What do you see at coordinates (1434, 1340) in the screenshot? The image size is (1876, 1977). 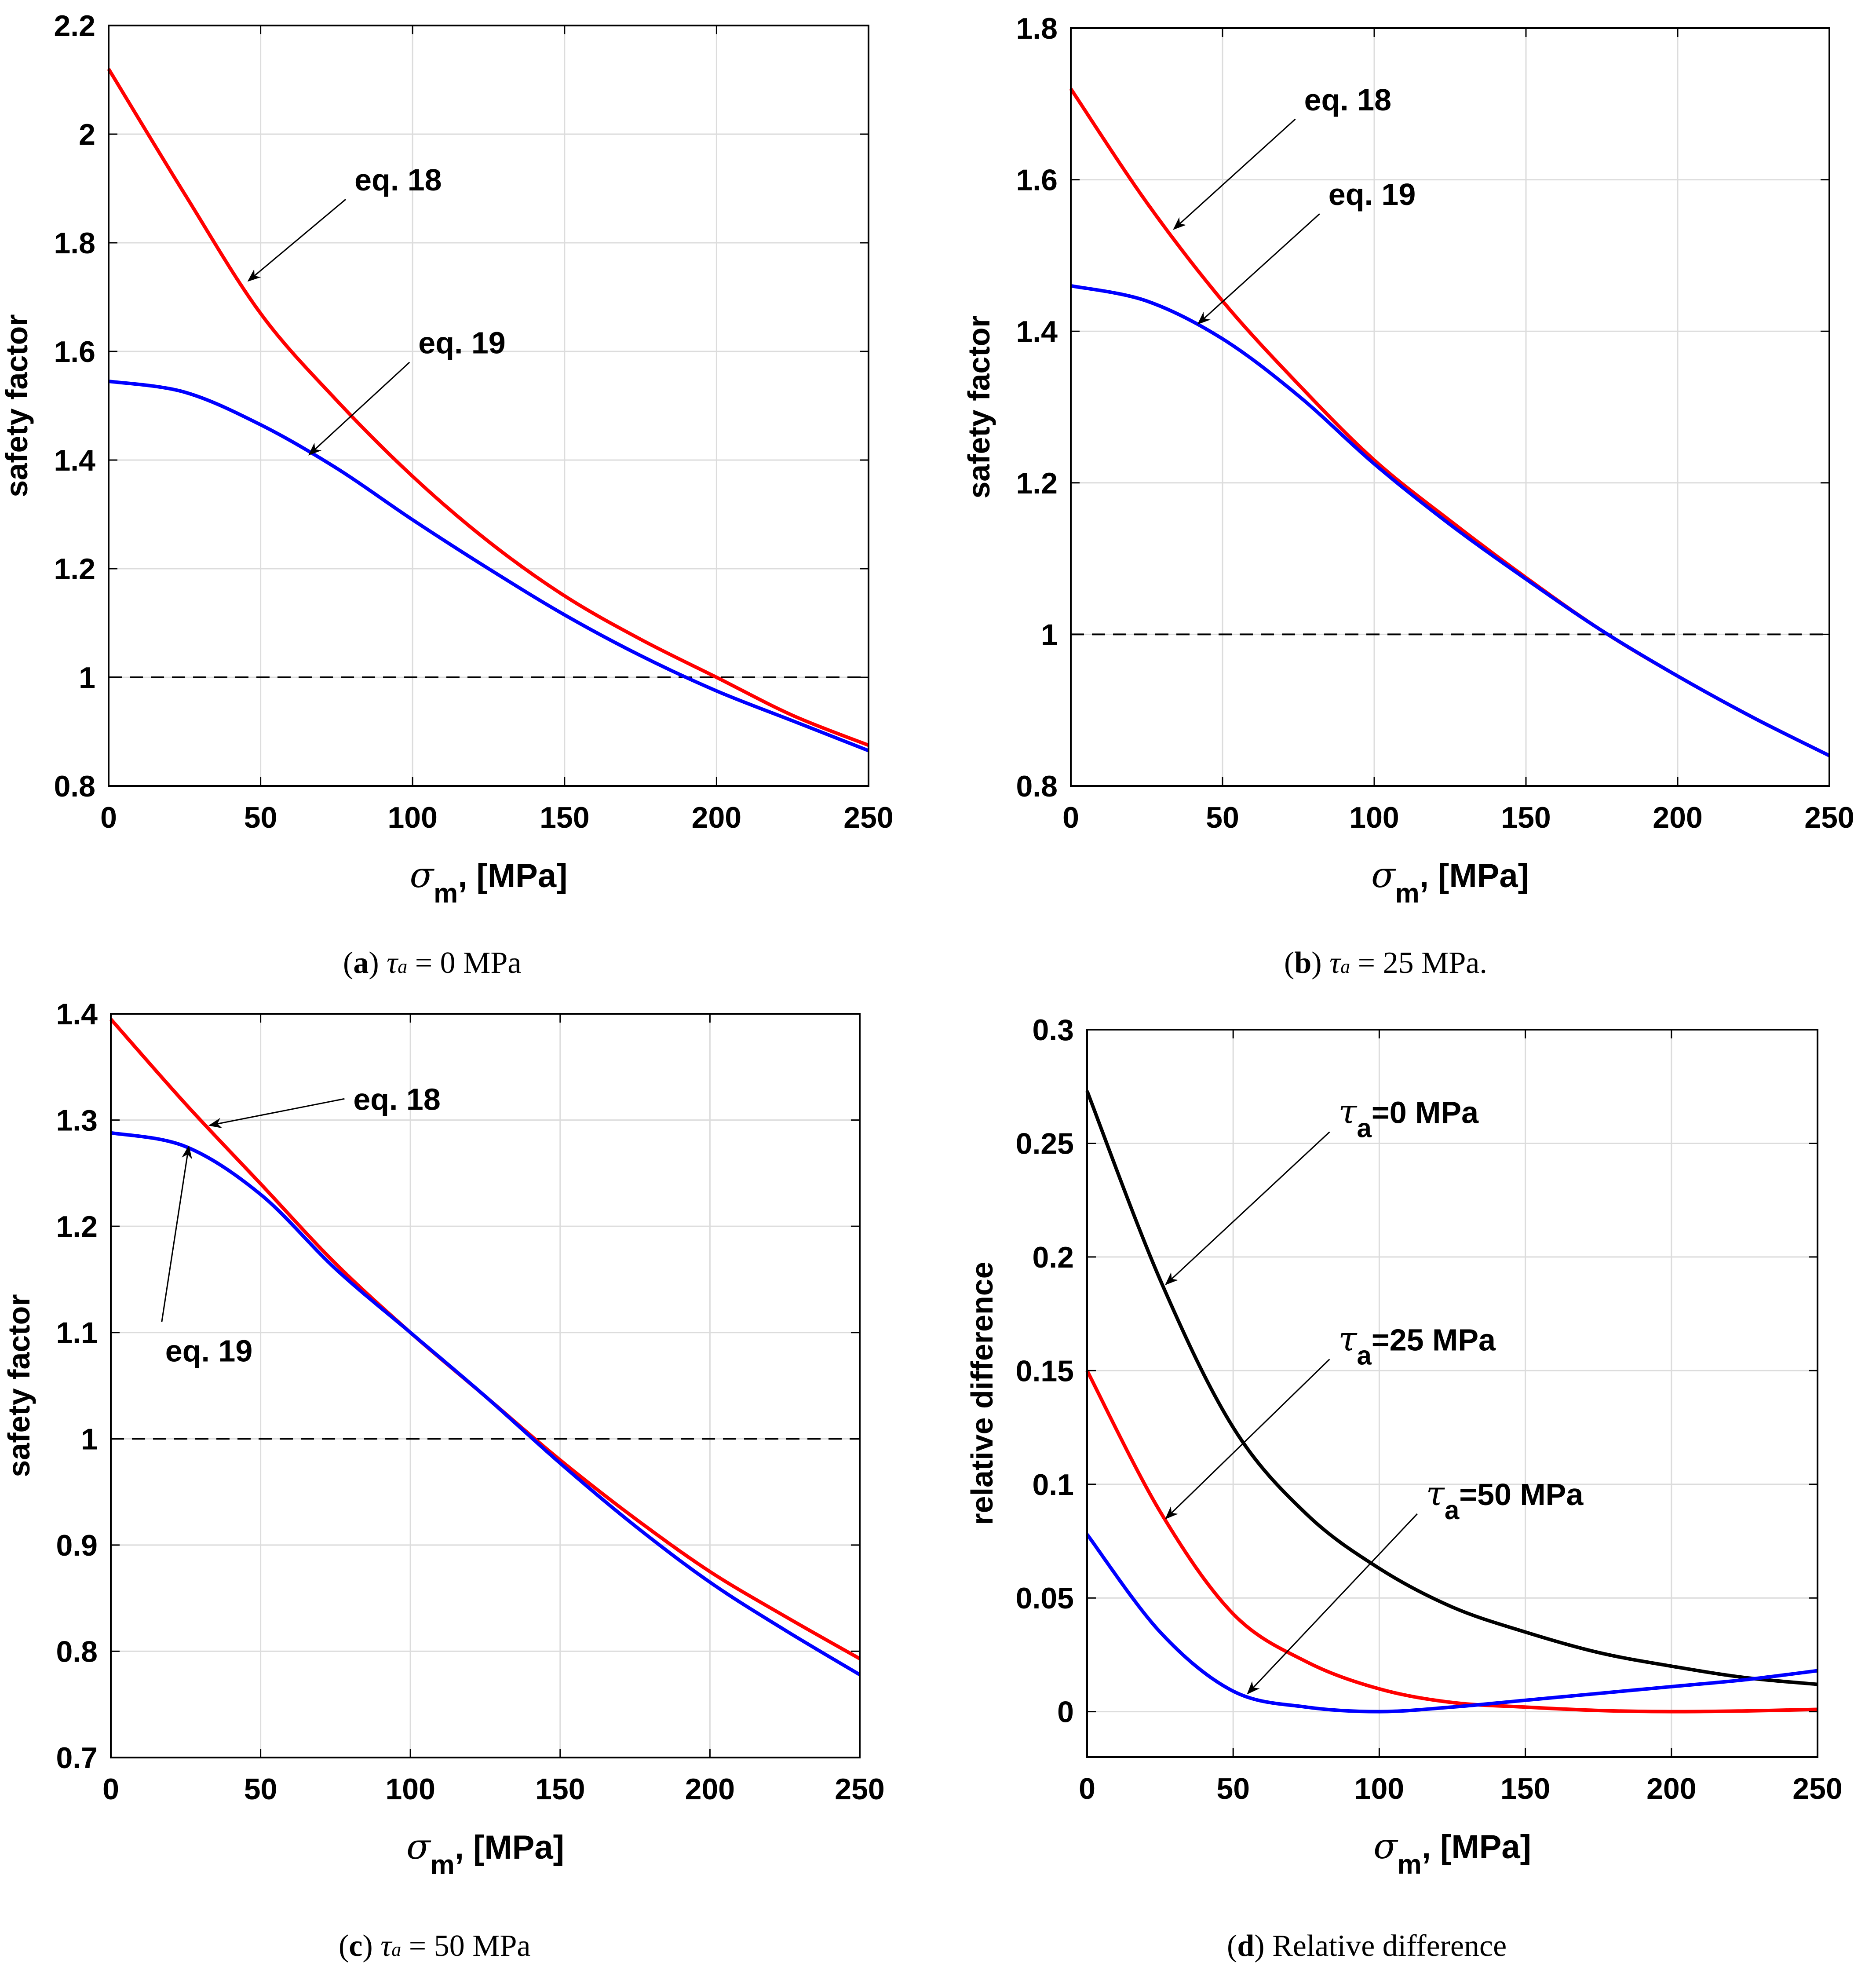 I see `annotation-rest: =25 MPa` at bounding box center [1434, 1340].